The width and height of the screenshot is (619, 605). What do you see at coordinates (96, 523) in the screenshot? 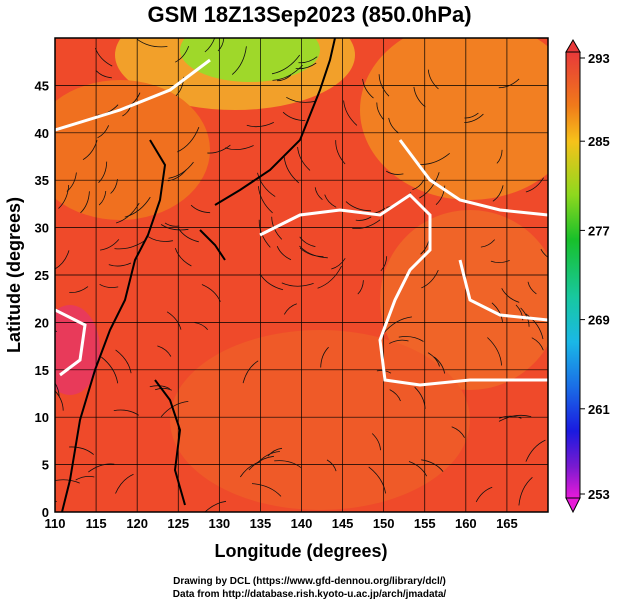
I see `x-tick-label: 115` at bounding box center [96, 523].